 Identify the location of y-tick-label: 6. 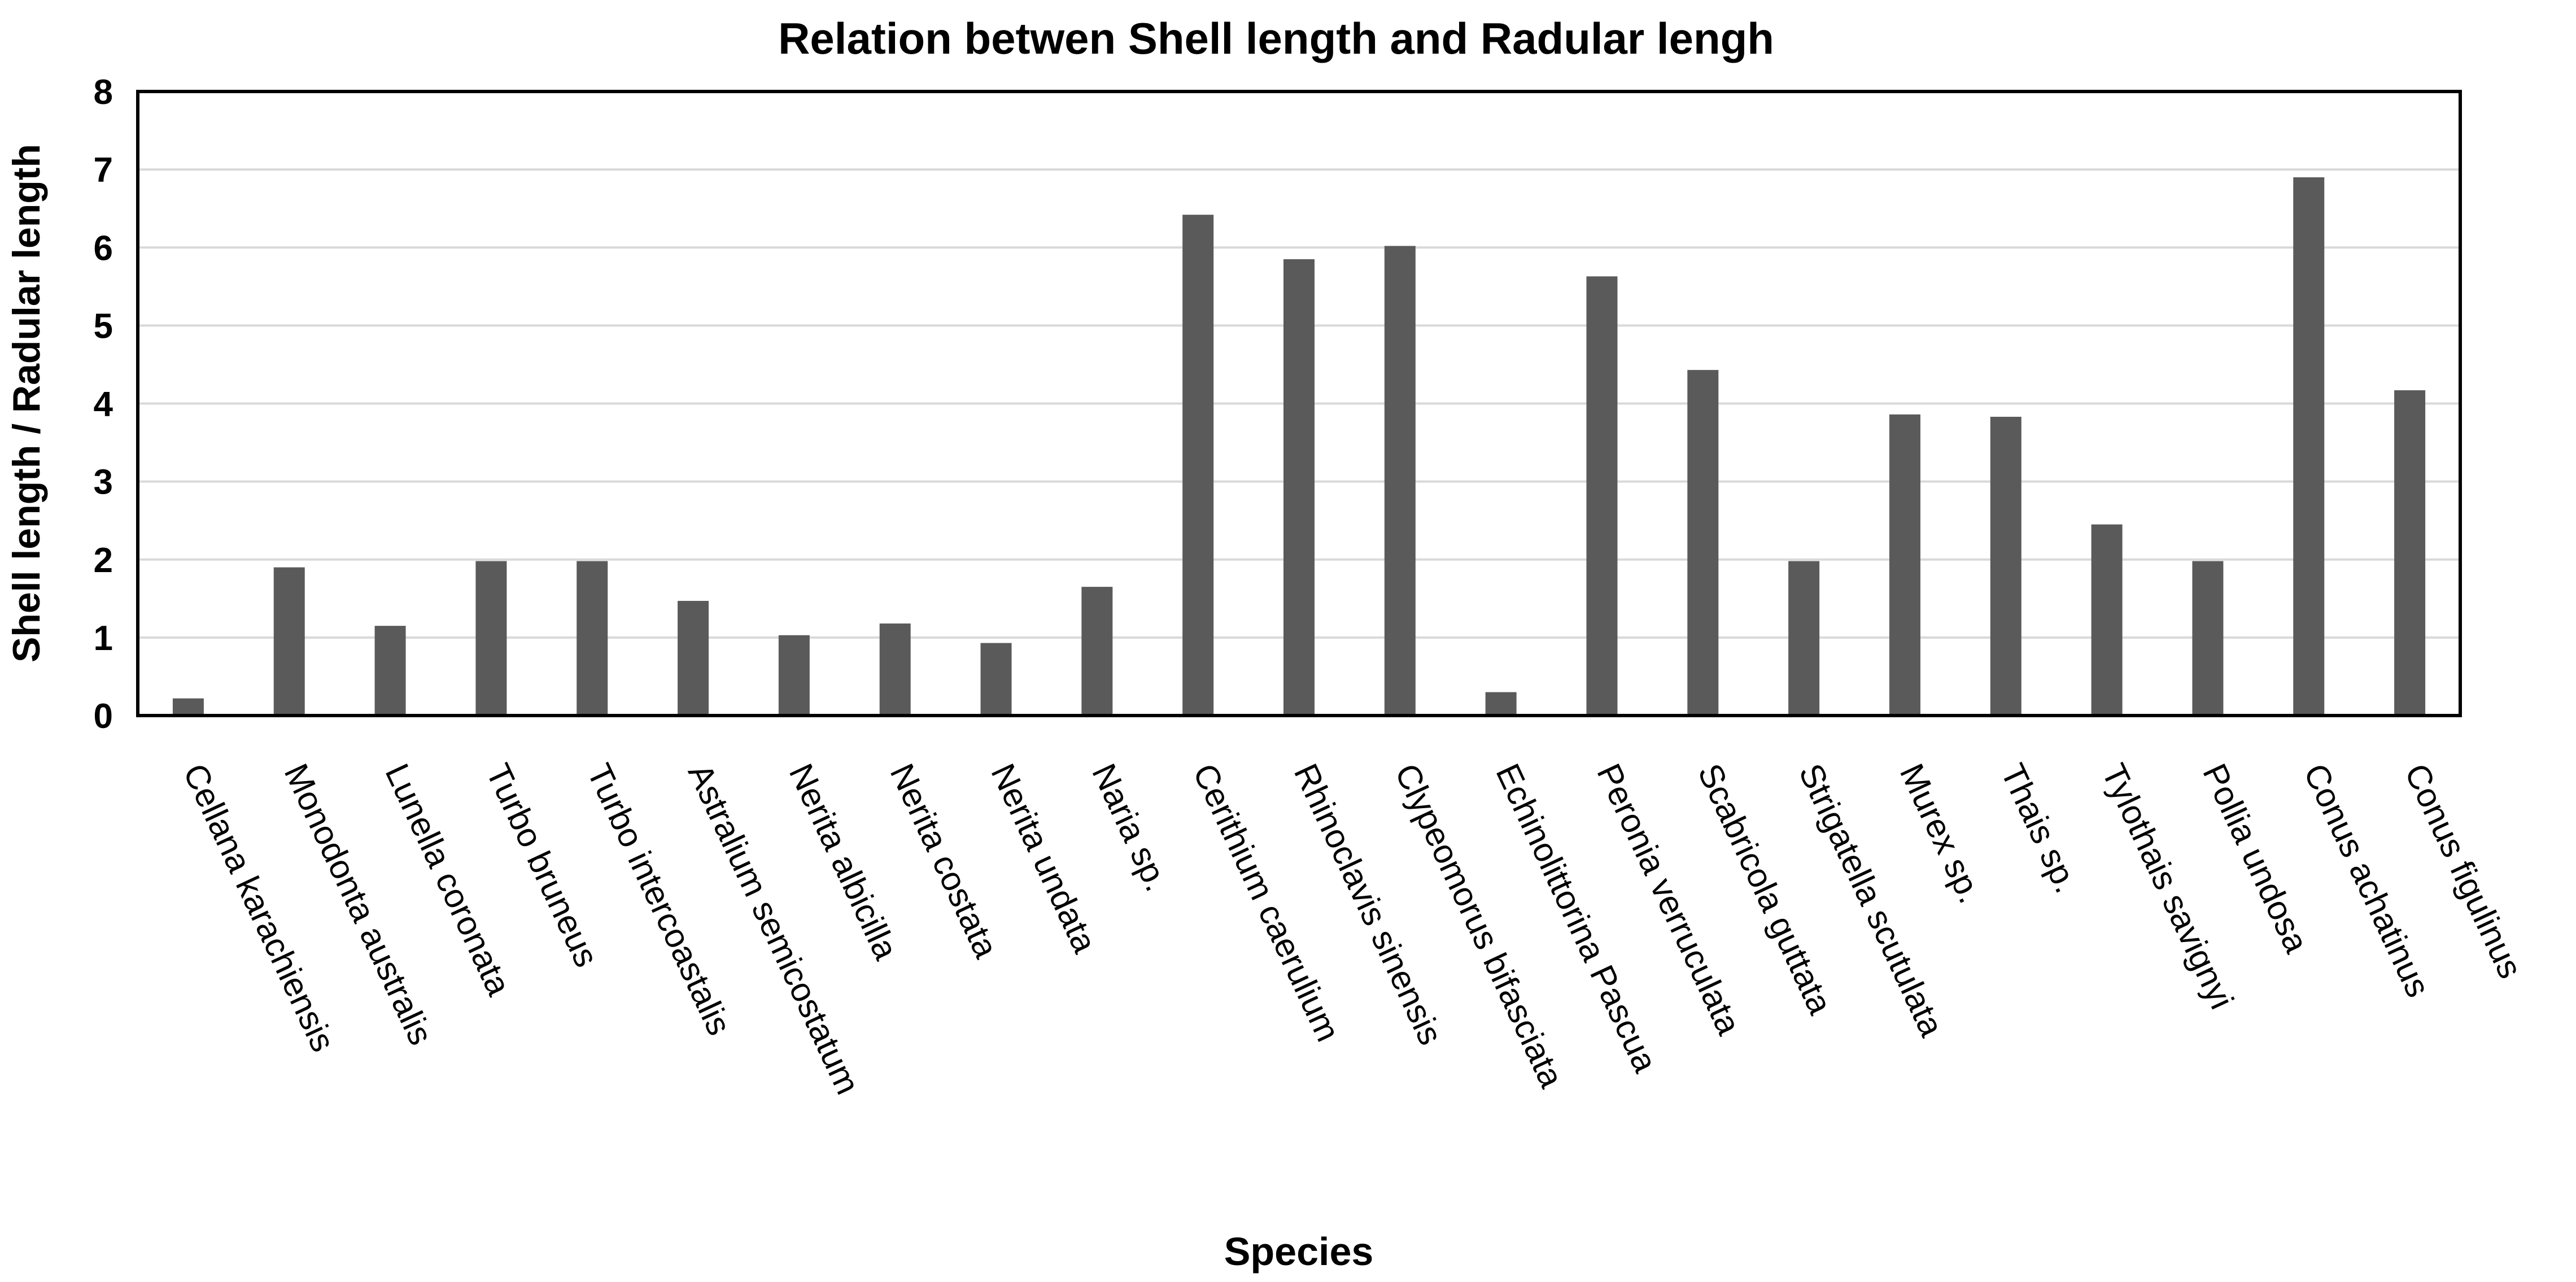
(103, 248).